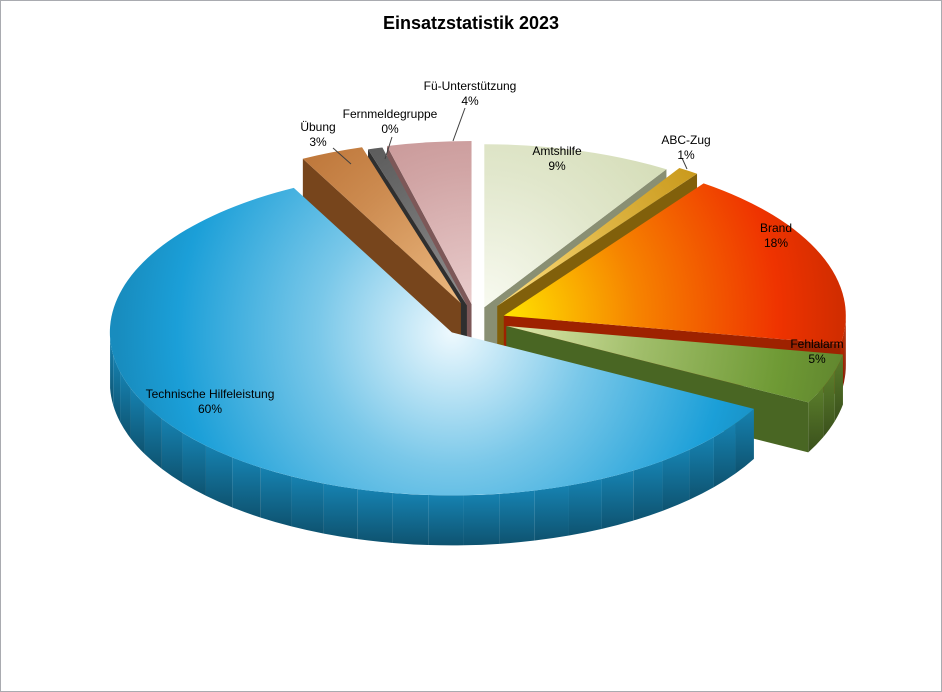 The width and height of the screenshot is (942, 692). What do you see at coordinates (342, 156) in the screenshot?
I see `leader-line-uebung` at bounding box center [342, 156].